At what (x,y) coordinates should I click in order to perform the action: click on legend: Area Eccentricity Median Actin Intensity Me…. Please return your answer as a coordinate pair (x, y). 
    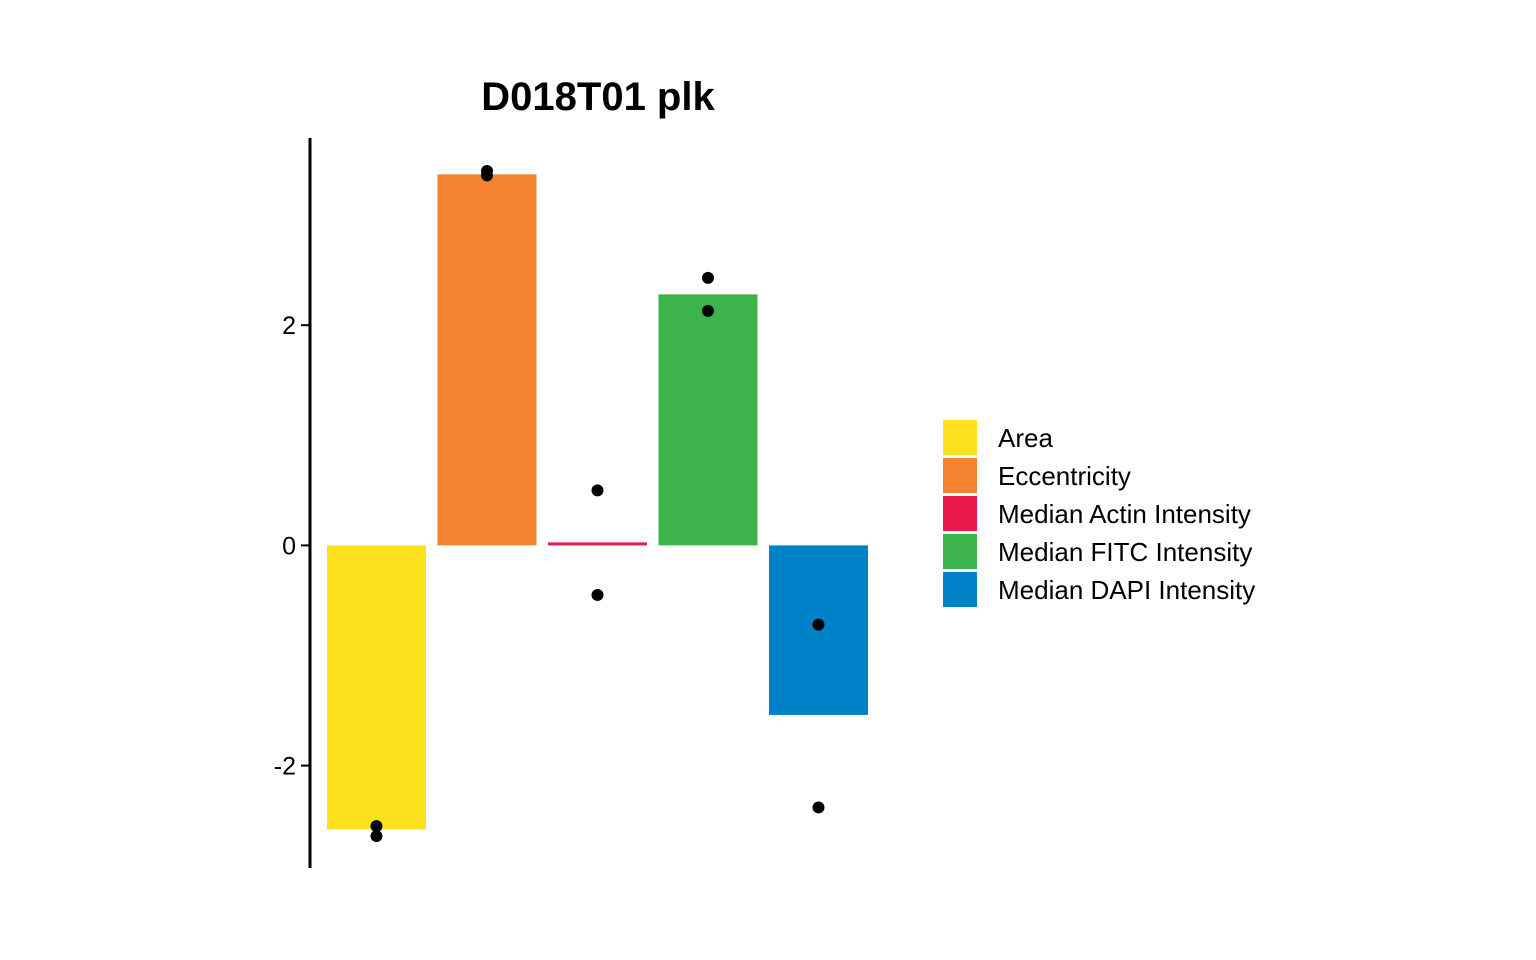
    Looking at the image, I should click on (1099, 513).